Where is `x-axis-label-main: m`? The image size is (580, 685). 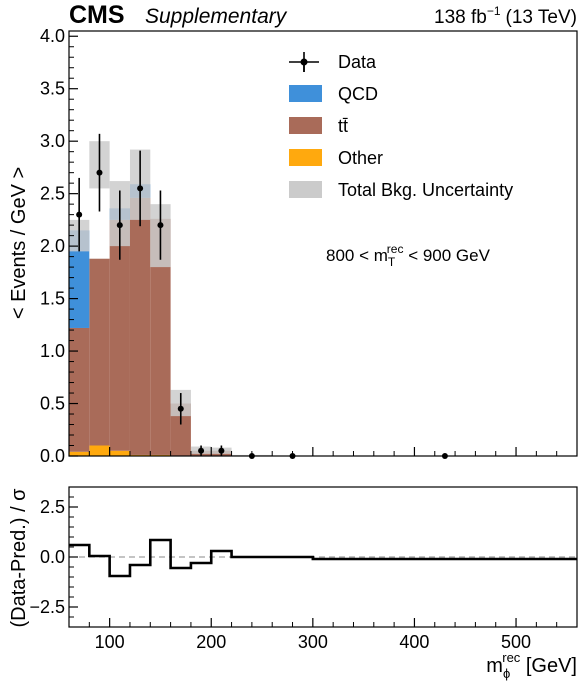
x-axis-label-main: m is located at coordinates (494, 666).